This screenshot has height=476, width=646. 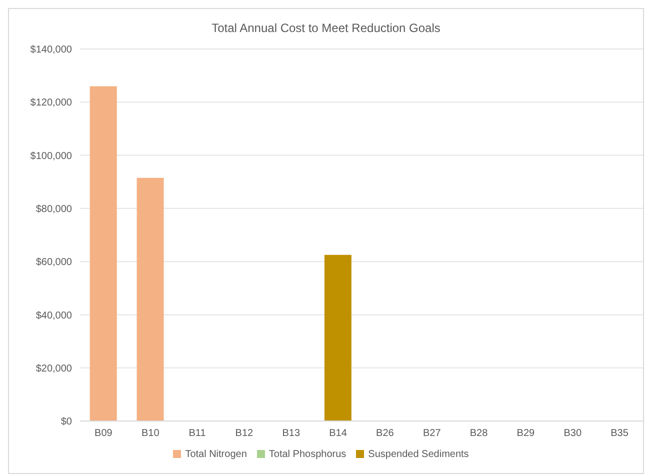 What do you see at coordinates (51, 103) in the screenshot?
I see `y-tick-label: $120,000` at bounding box center [51, 103].